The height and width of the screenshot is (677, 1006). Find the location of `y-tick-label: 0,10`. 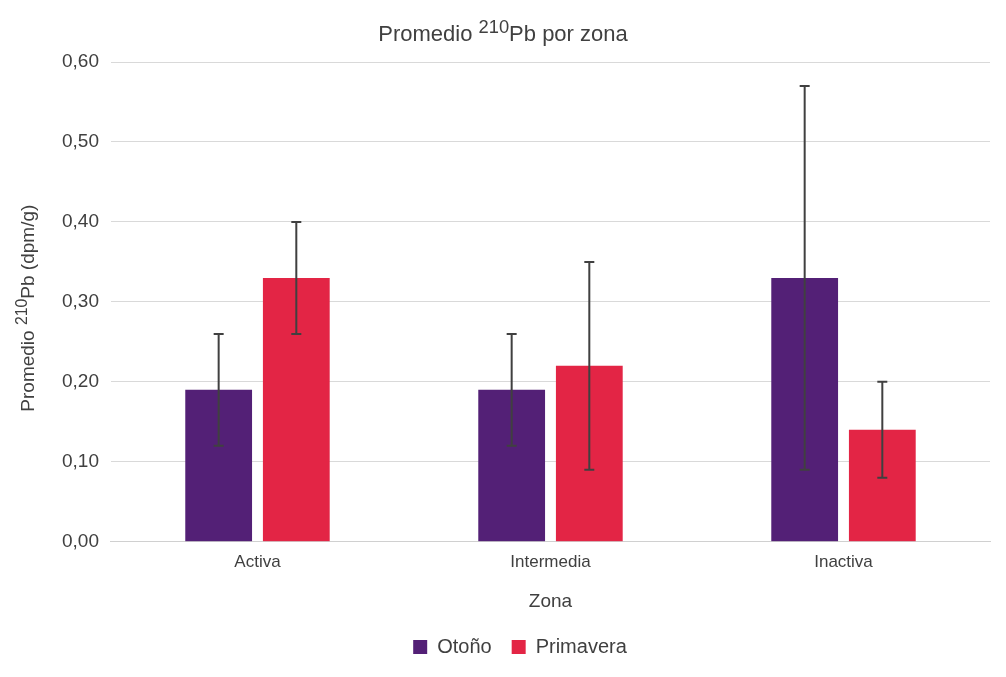

y-tick-label: 0,10 is located at coordinates (80, 461).